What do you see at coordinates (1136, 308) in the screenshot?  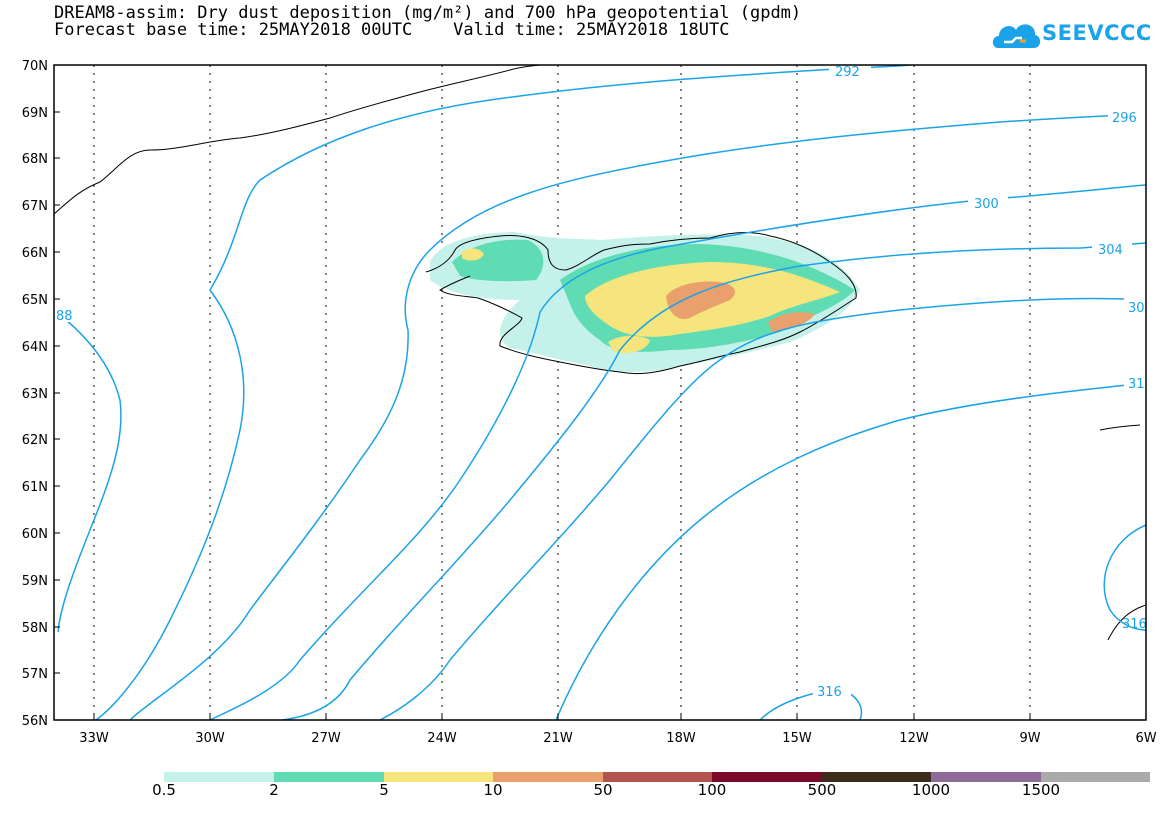 I see `contour-label-308: 30` at bounding box center [1136, 308].